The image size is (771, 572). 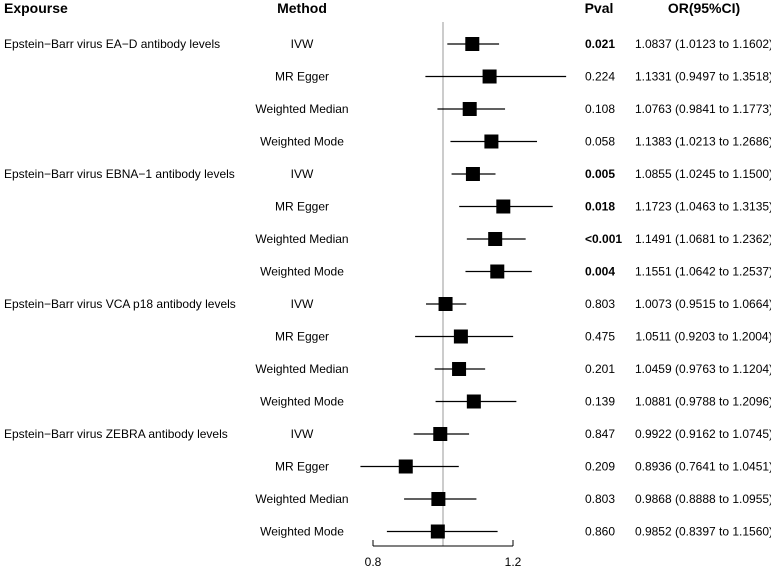 What do you see at coordinates (703, 499) in the screenshot?
I see `or-ci-value: 0.9868 (0.8888 to 1.0955)` at bounding box center [703, 499].